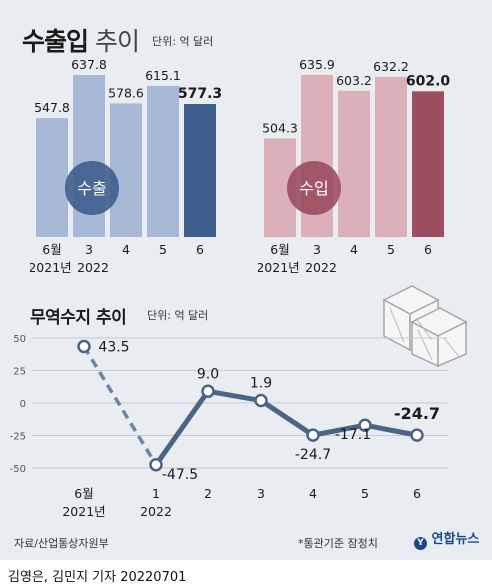 The height and width of the screenshot is (588, 492). I want to click on export-value-label: 637.8, so click(89, 64).